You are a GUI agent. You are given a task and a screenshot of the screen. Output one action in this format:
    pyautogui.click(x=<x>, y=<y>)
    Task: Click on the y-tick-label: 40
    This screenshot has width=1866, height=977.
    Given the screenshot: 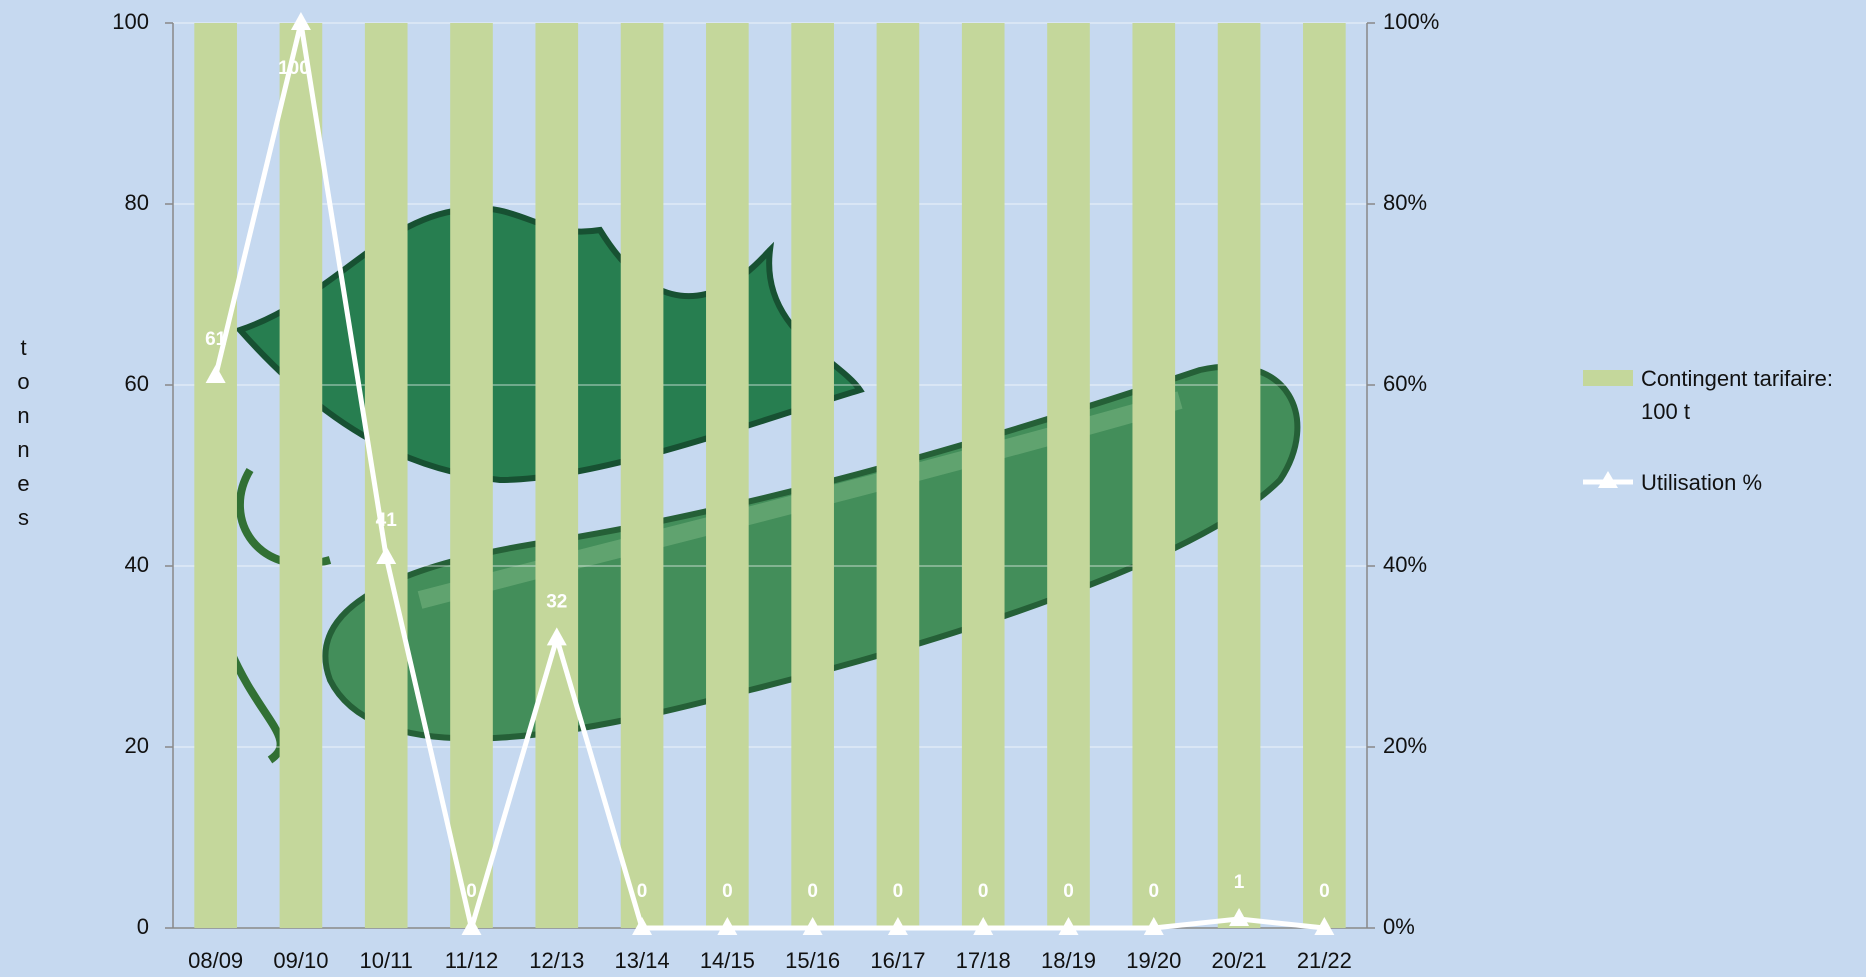 What is the action you would take?
    pyautogui.click(x=137, y=564)
    